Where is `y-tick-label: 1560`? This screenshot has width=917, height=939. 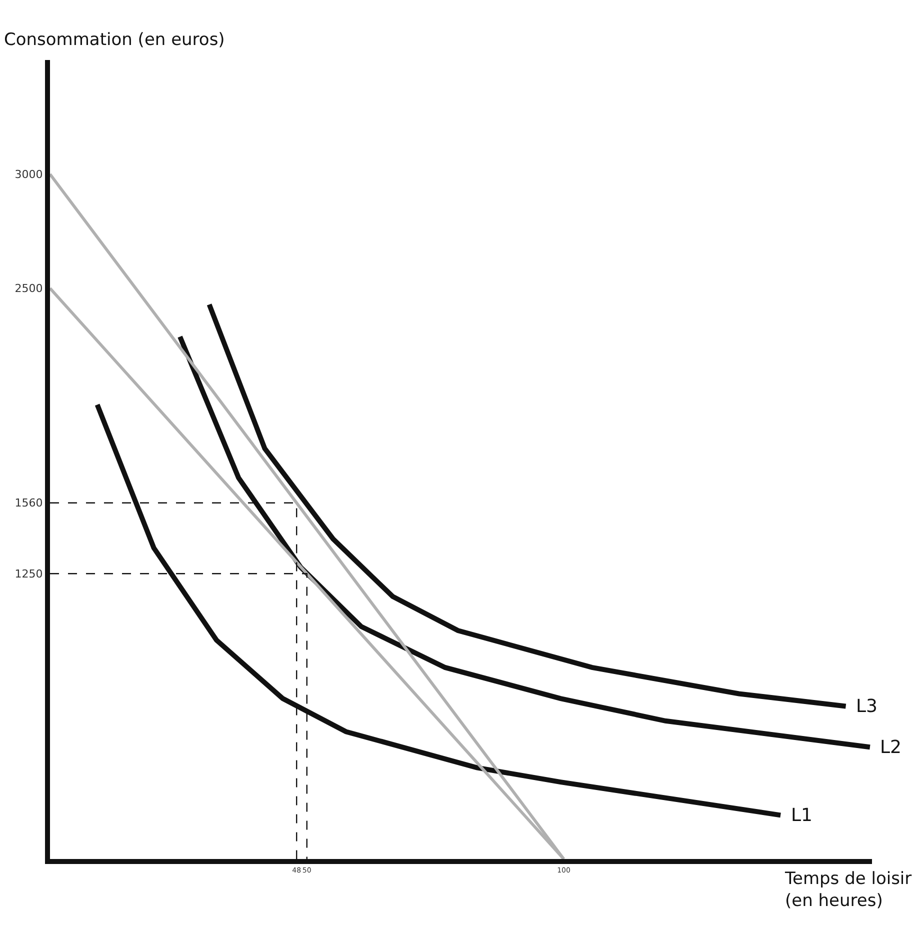
y-tick-label: 1560 is located at coordinates (28, 503).